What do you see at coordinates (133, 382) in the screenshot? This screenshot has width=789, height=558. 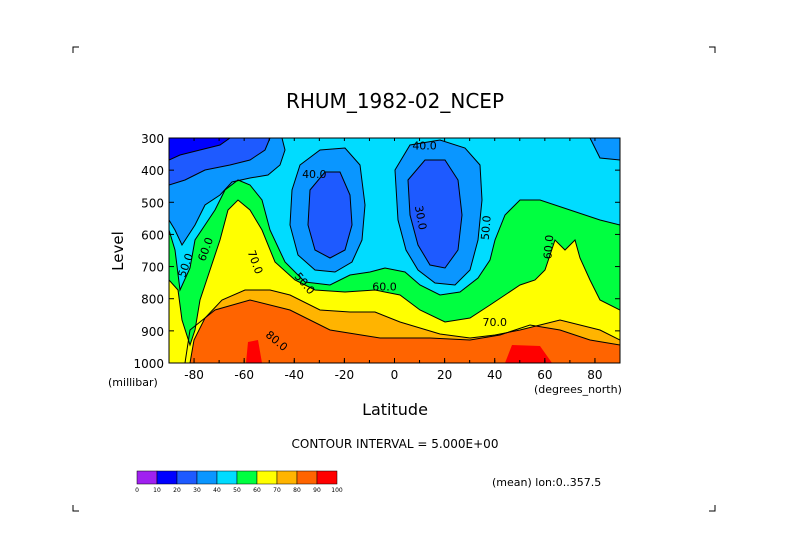 I see `y-unit-label: (millibar)` at bounding box center [133, 382].